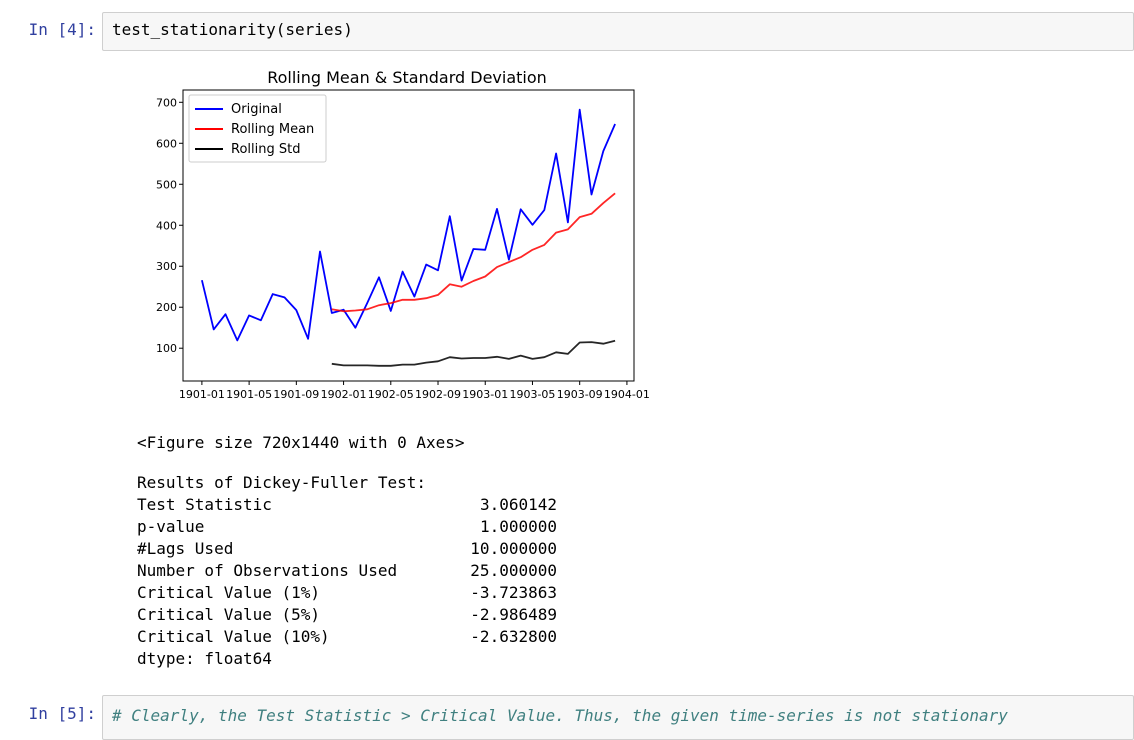 The height and width of the screenshot is (740, 1134). I want to click on df-row-value: -2.632800, so click(513, 636).